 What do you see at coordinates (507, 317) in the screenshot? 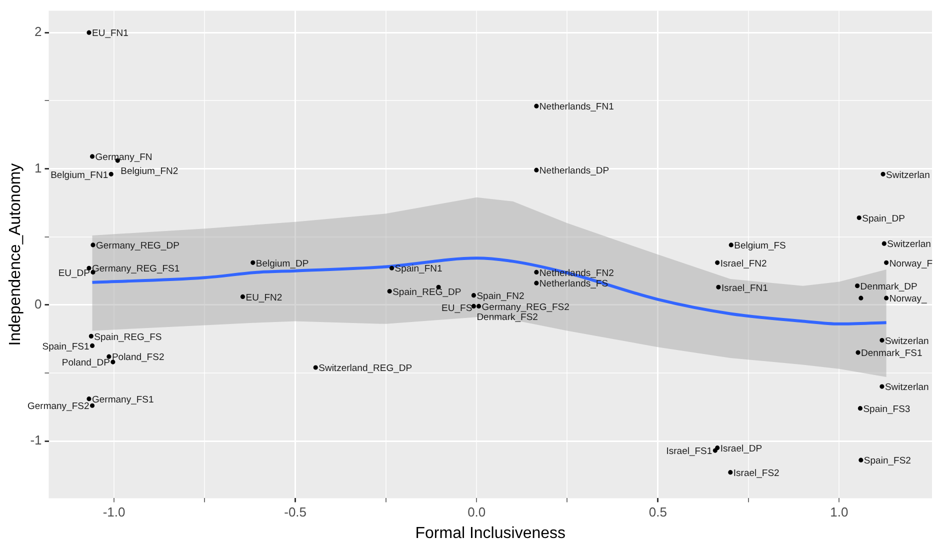
I see `annotation: Denmark_FS2` at bounding box center [507, 317].